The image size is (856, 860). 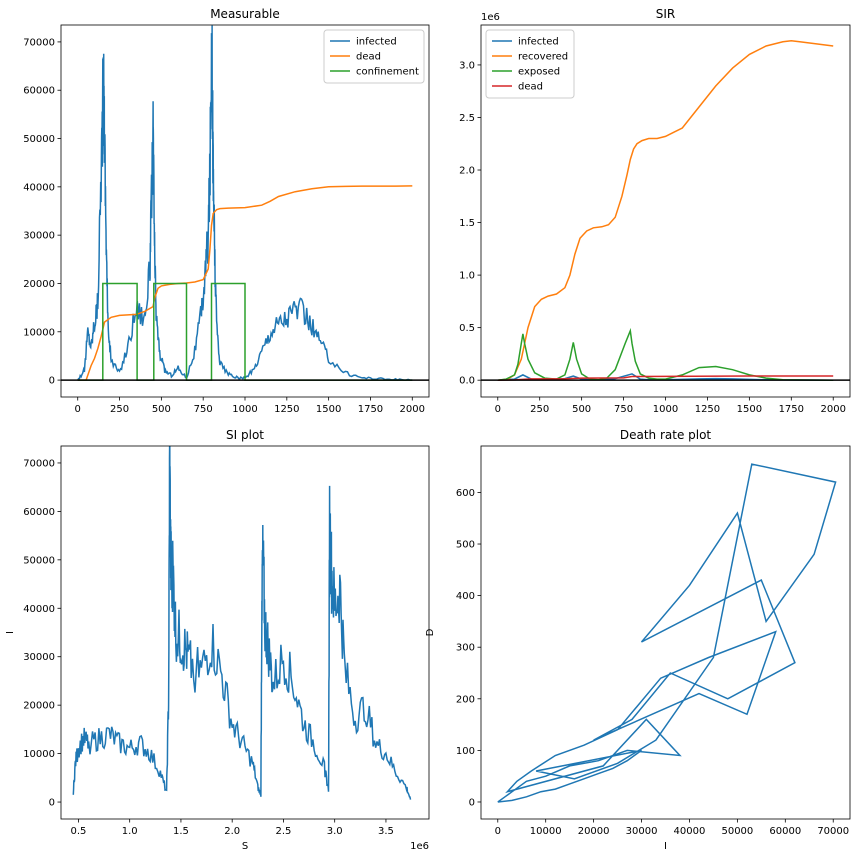 What do you see at coordinates (283, 831) in the screenshot?
I see `x-tick-label: 2.5` at bounding box center [283, 831].